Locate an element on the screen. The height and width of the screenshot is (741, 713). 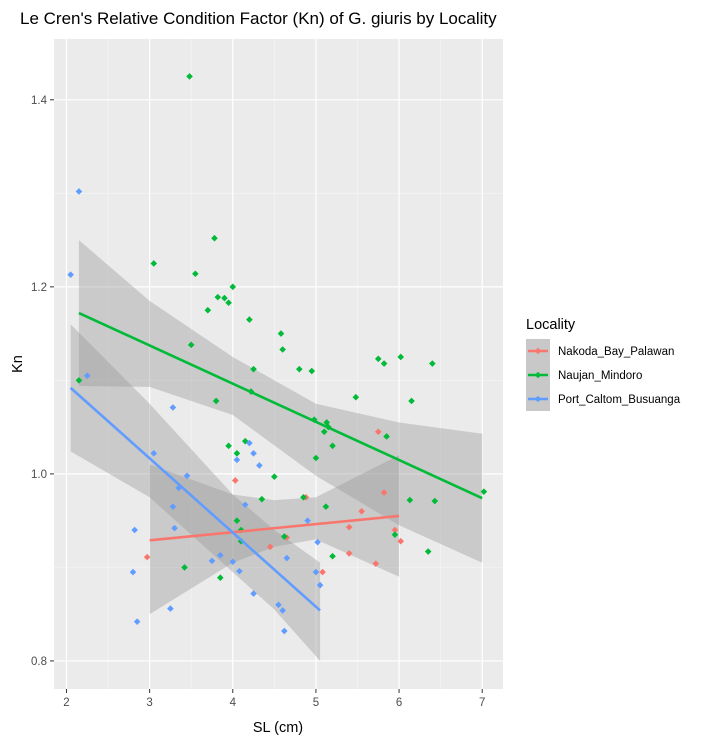
x-tick-label: 7 is located at coordinates (482, 703).